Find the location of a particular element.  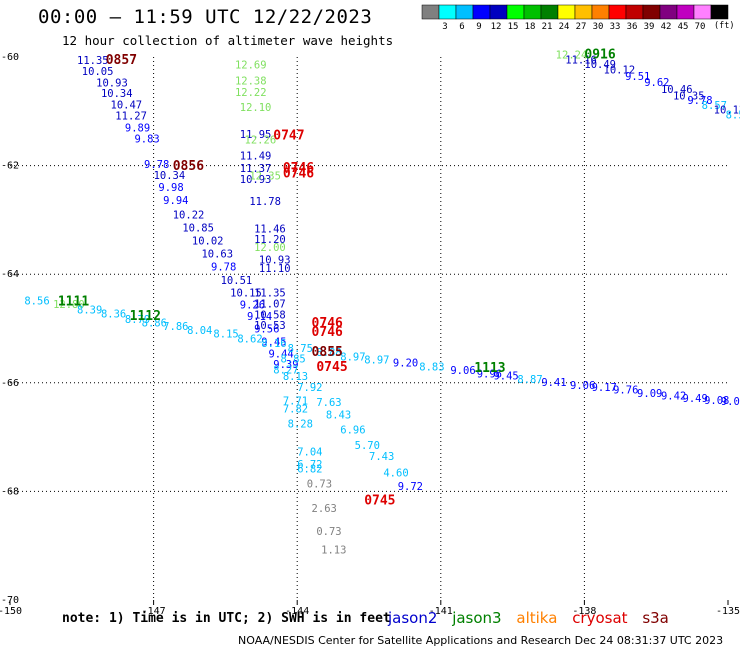

pass-time-label: 1111 is located at coordinates (73, 302).